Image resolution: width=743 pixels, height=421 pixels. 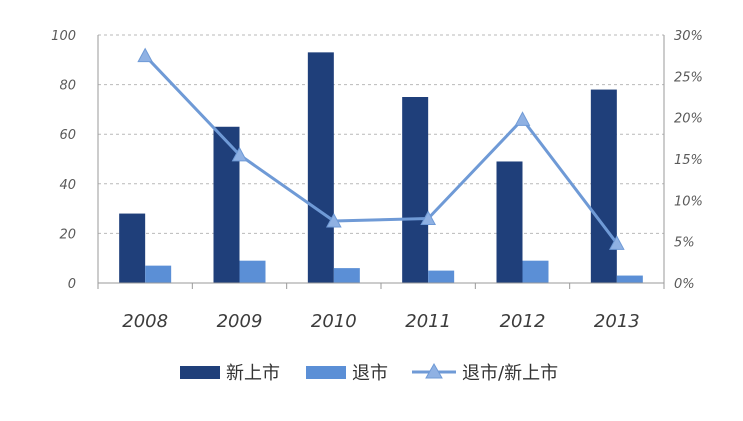 What do you see at coordinates (616, 242) in the screenshot?
I see `ratio-marker-2013` at bounding box center [616, 242].